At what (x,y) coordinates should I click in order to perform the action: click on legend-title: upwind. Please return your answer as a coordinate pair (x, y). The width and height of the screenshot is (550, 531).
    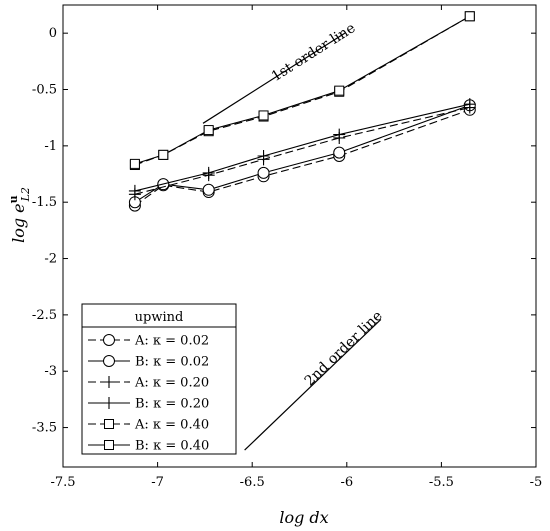
    Looking at the image, I should click on (159, 317).